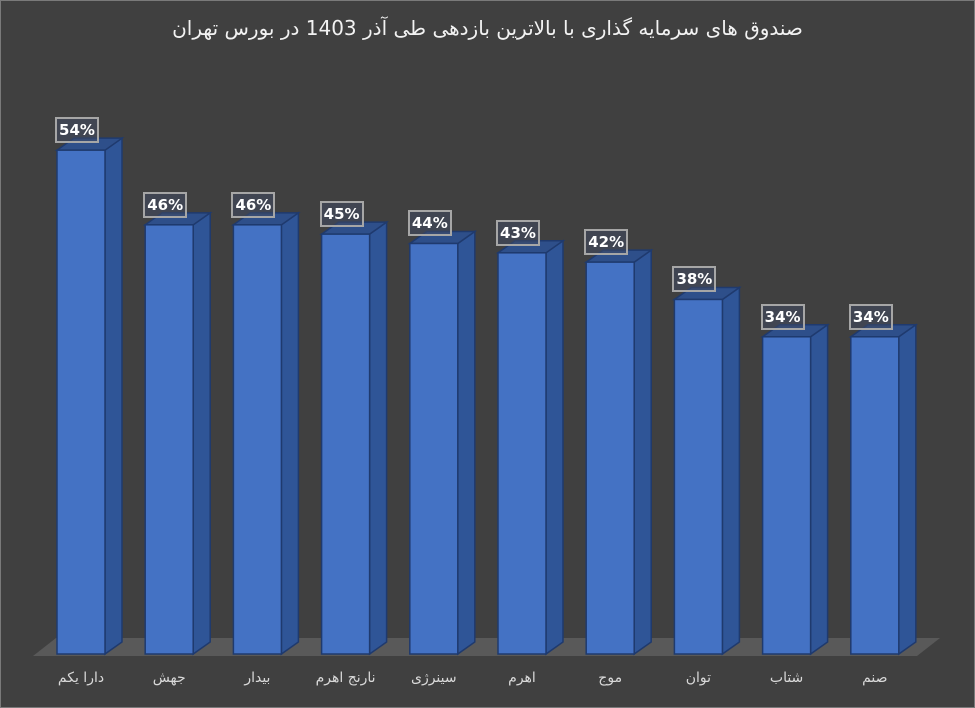 Image resolution: width=975 pixels, height=708 pixels. What do you see at coordinates (345, 678) in the screenshot?
I see `category-label: نارنج اهرم` at bounding box center [345, 678].